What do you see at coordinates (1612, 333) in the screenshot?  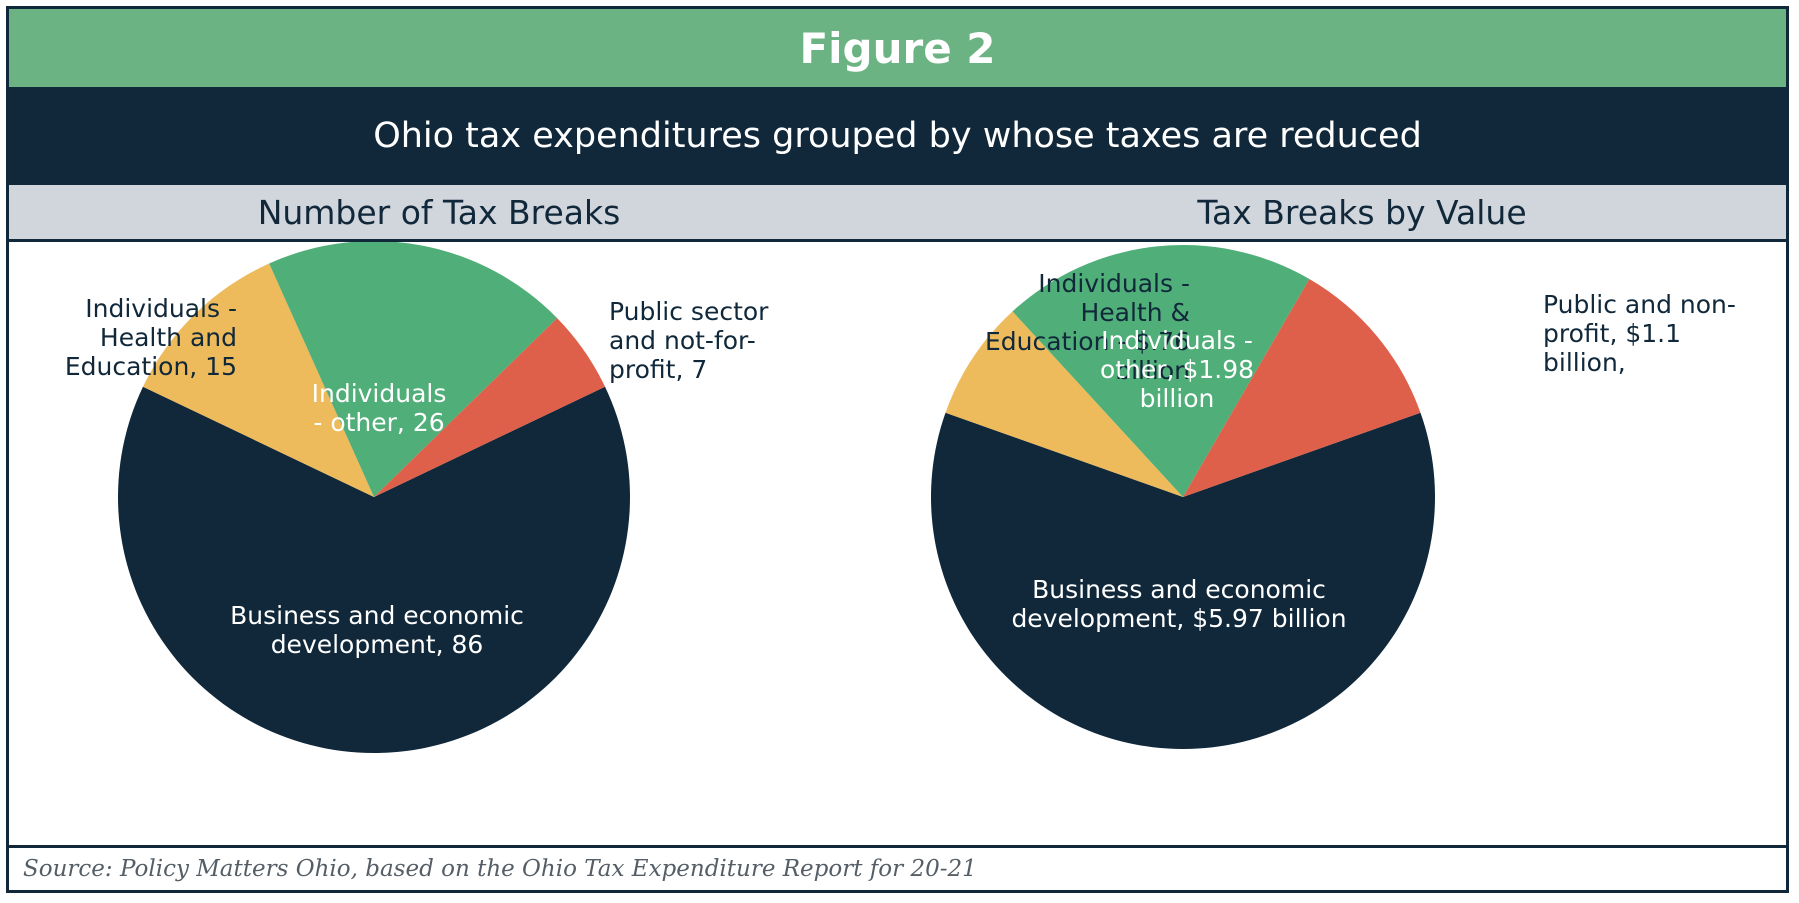 I see `slice-label-line: profit, $1.1` at bounding box center [1612, 333].